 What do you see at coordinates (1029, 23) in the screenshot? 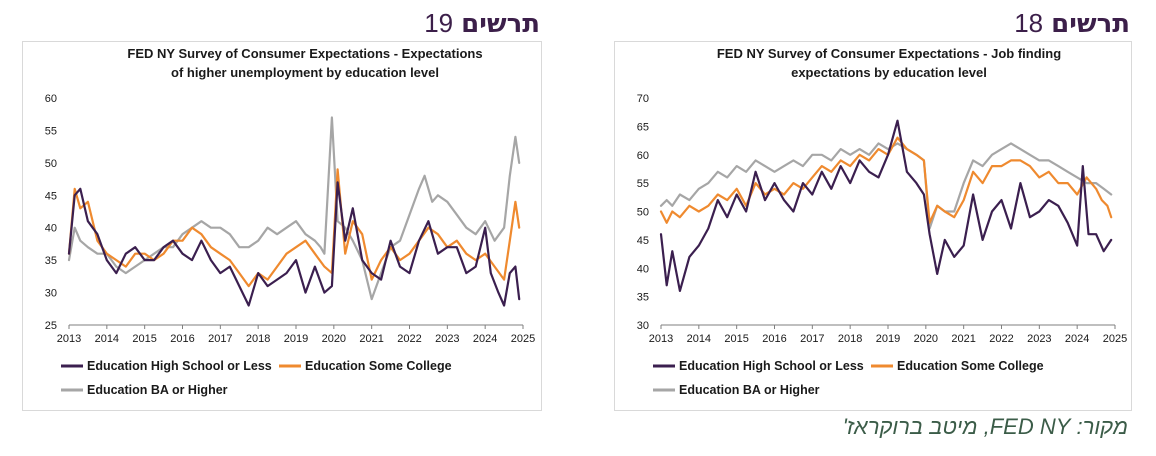
I see `figure-18-number: 18` at bounding box center [1029, 23].